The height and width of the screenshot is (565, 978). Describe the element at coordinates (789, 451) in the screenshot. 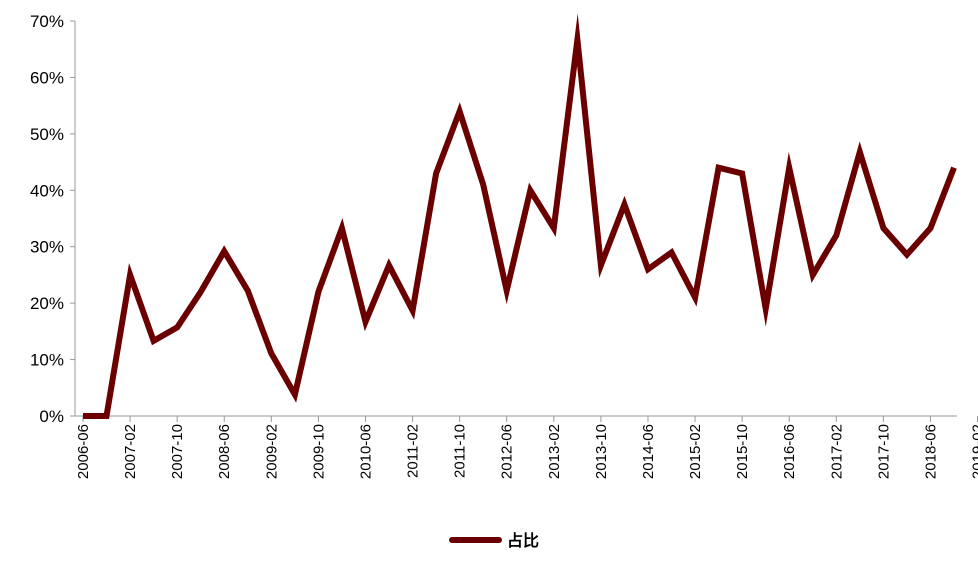

I see `x-tick-label: 2016-06` at that location.